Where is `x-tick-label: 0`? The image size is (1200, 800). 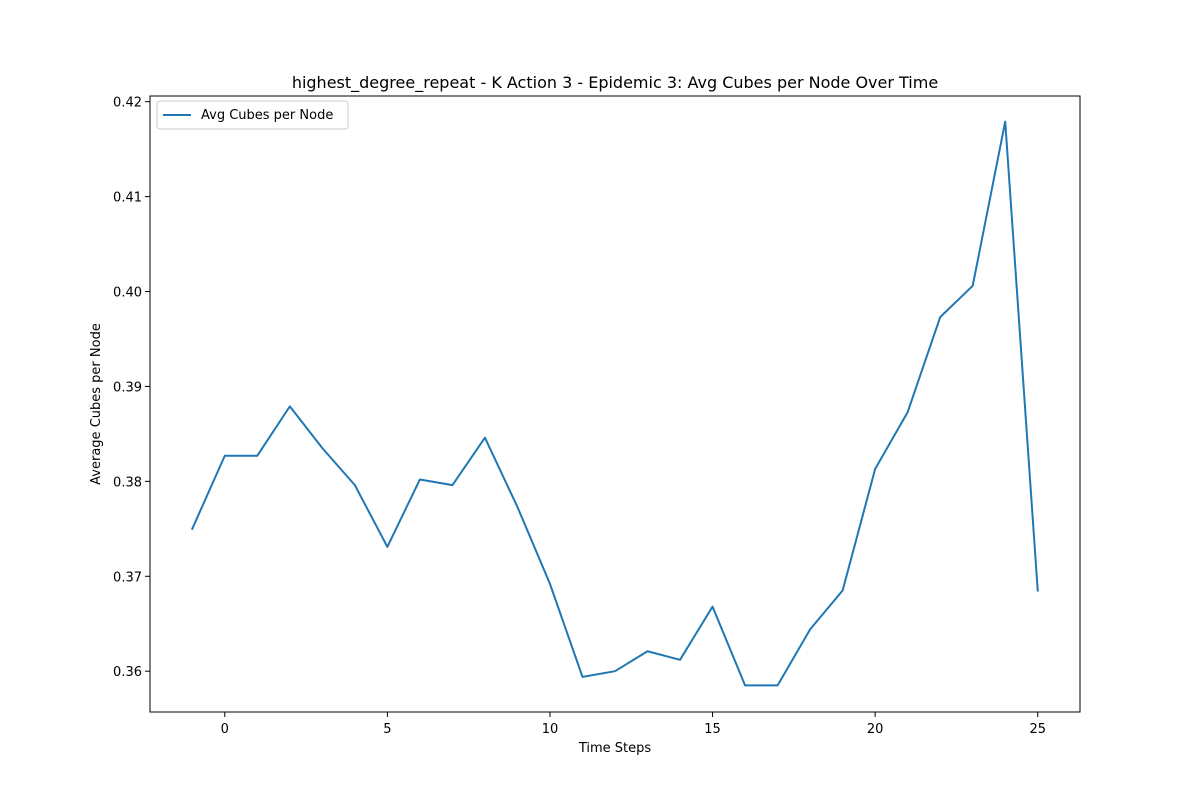
x-tick-label: 0 is located at coordinates (225, 729).